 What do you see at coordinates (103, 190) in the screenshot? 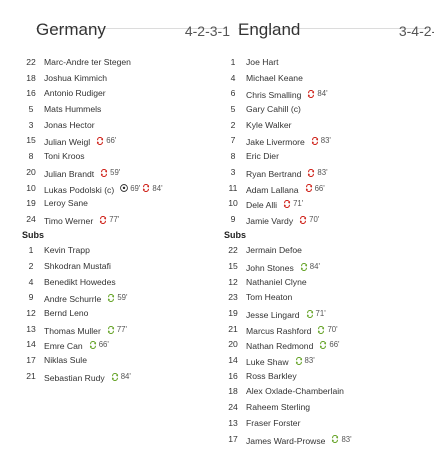
I see `player-name: Lukas Podolski (c) 69' 84'` at bounding box center [103, 190].